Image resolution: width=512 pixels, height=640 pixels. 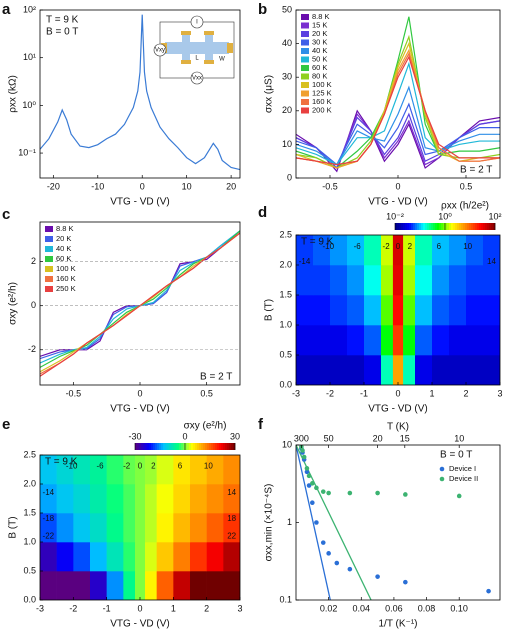 What do you see at coordinates (100, 466) in the screenshot?
I see `filling-factor-label: -6` at bounding box center [100, 466].